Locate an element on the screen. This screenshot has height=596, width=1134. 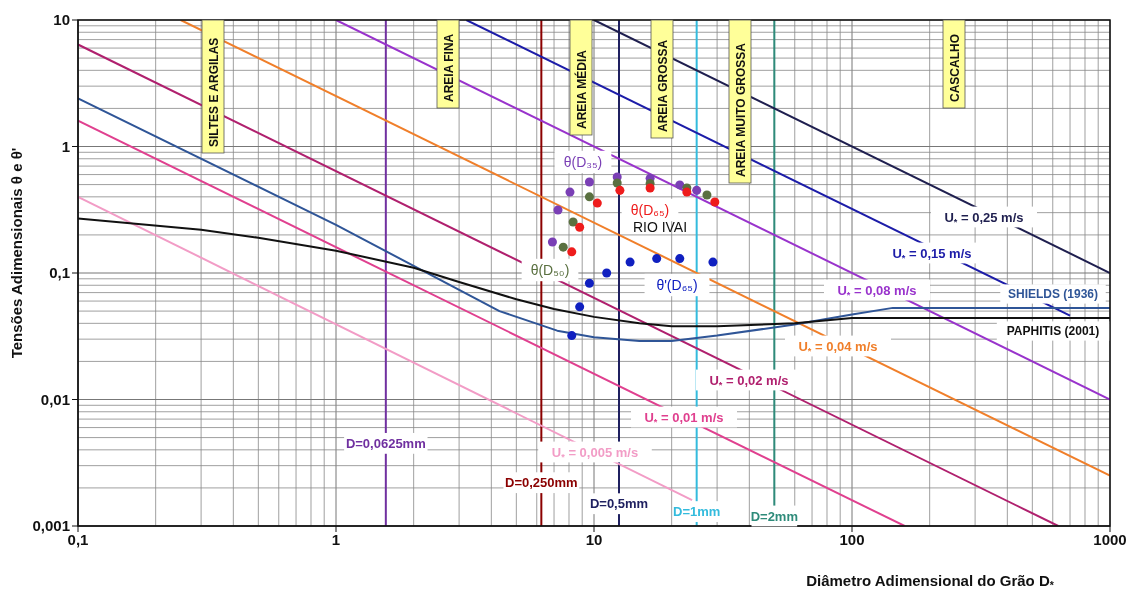
series-label: U$_{*}$ = 0,01 m/s is located at coordinates (684, 418).